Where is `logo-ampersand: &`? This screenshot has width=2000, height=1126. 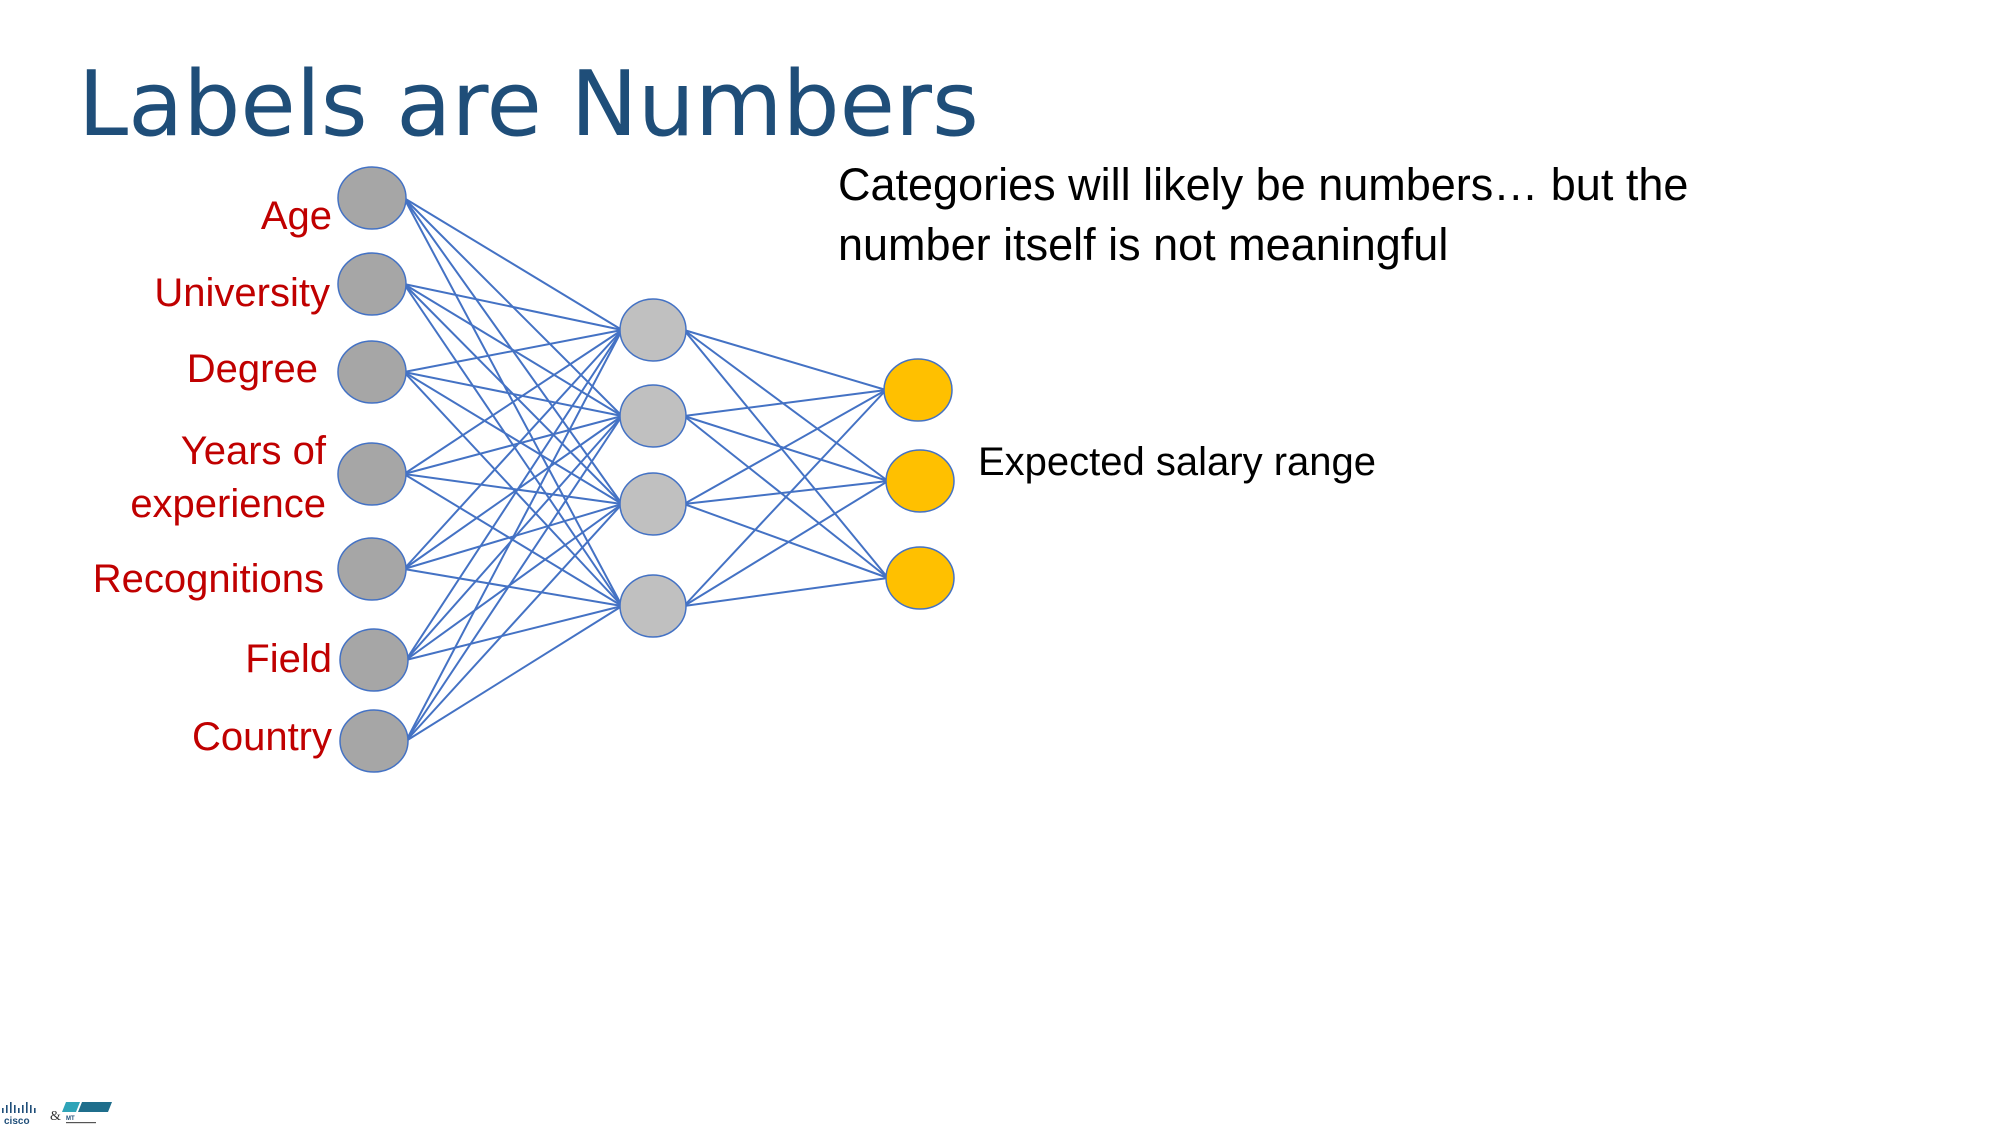
logo-ampersand: & is located at coordinates (55, 1116).